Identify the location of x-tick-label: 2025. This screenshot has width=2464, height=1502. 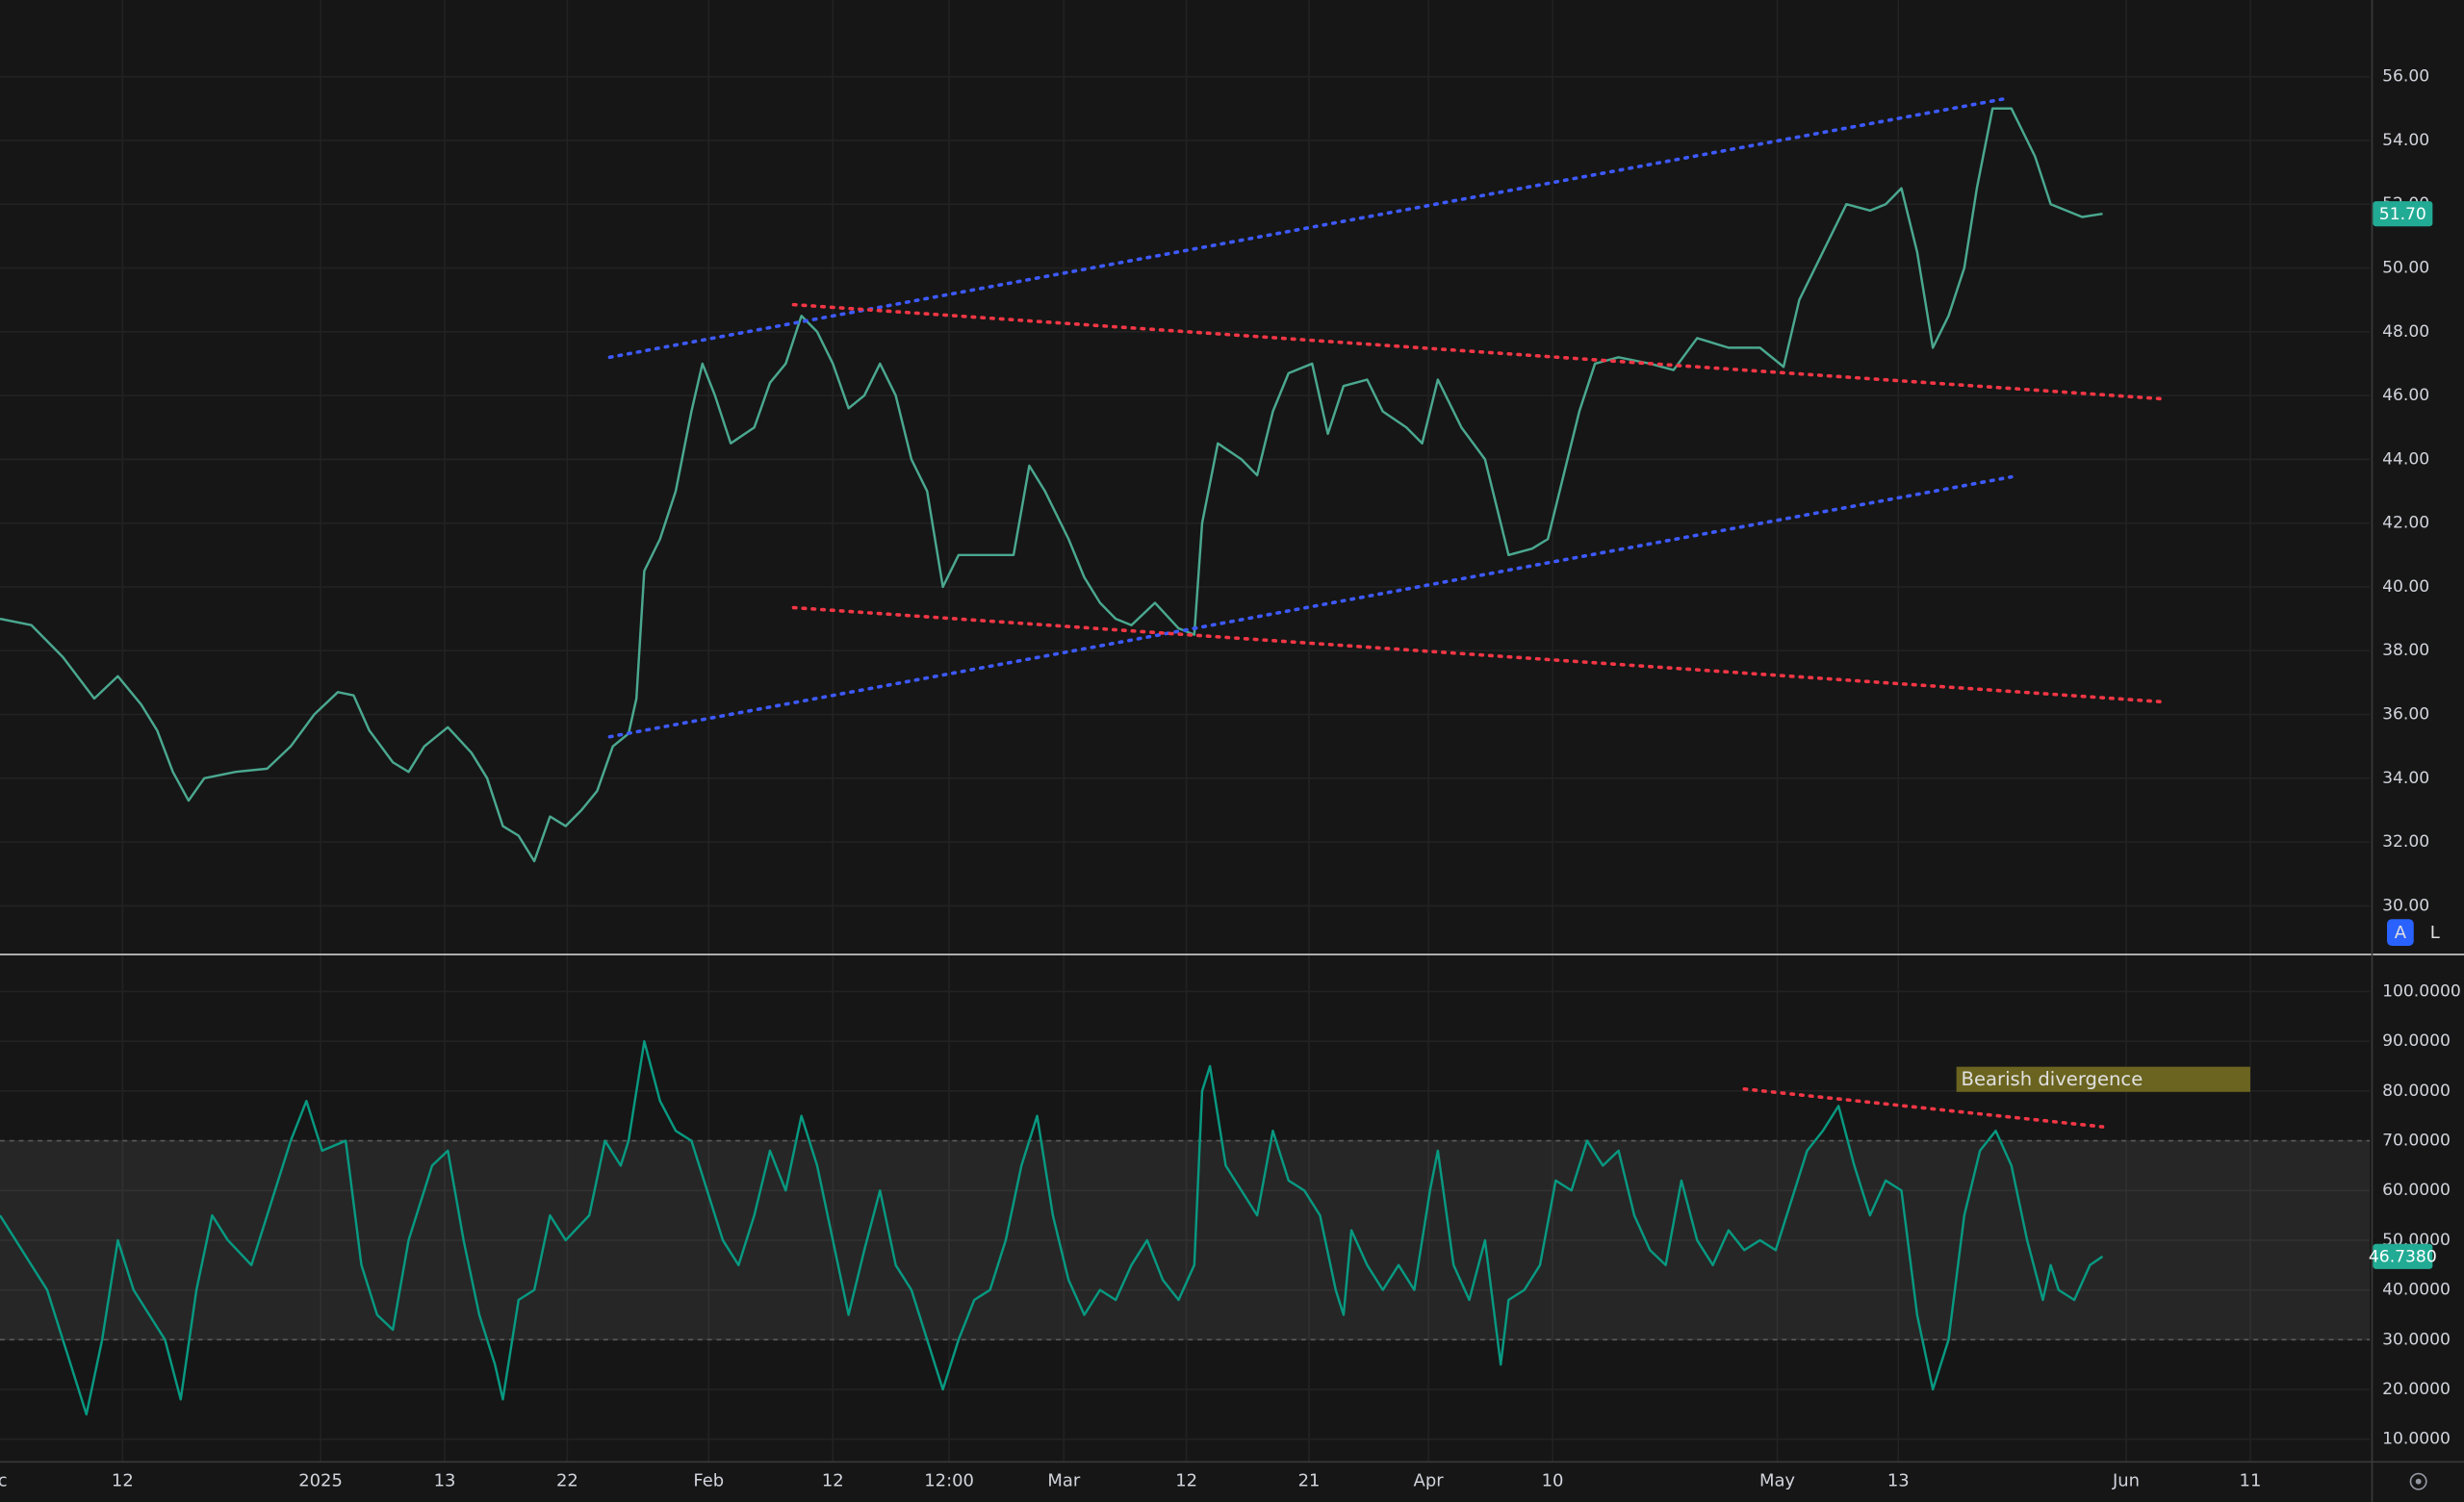
(320, 1481).